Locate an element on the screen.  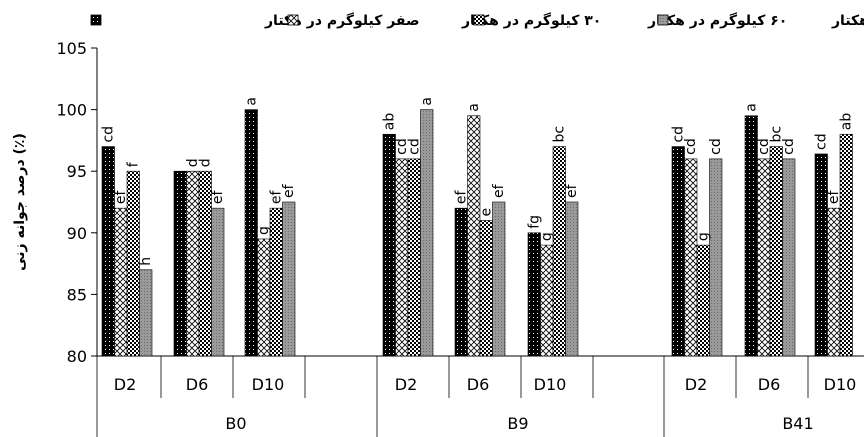
legend-label: صفر کیلوگرم در هکتار is located at coordinates (342, 20).